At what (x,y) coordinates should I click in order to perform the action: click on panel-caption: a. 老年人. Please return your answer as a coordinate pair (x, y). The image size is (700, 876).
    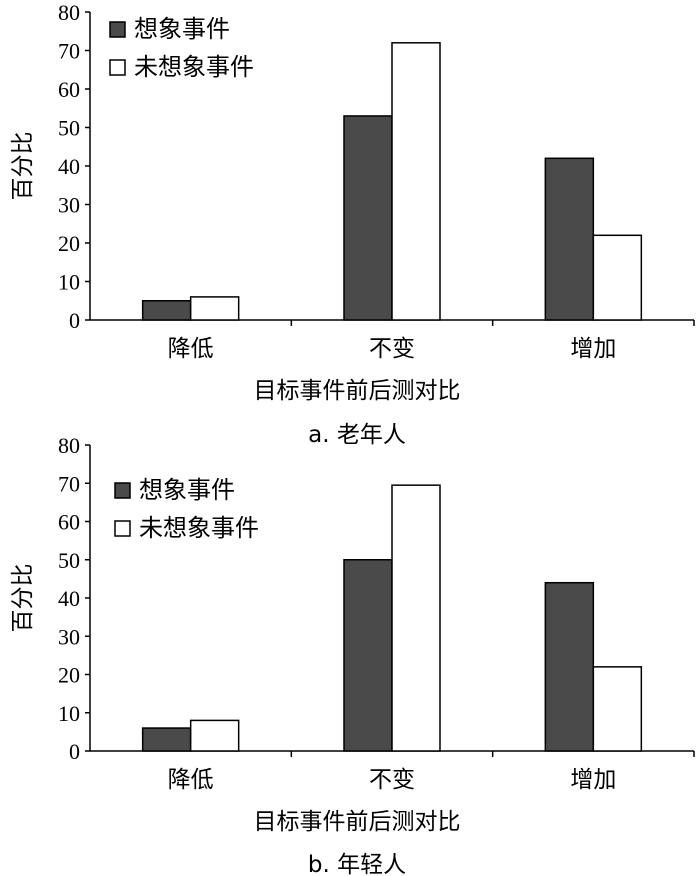
    Looking at the image, I should click on (357, 435).